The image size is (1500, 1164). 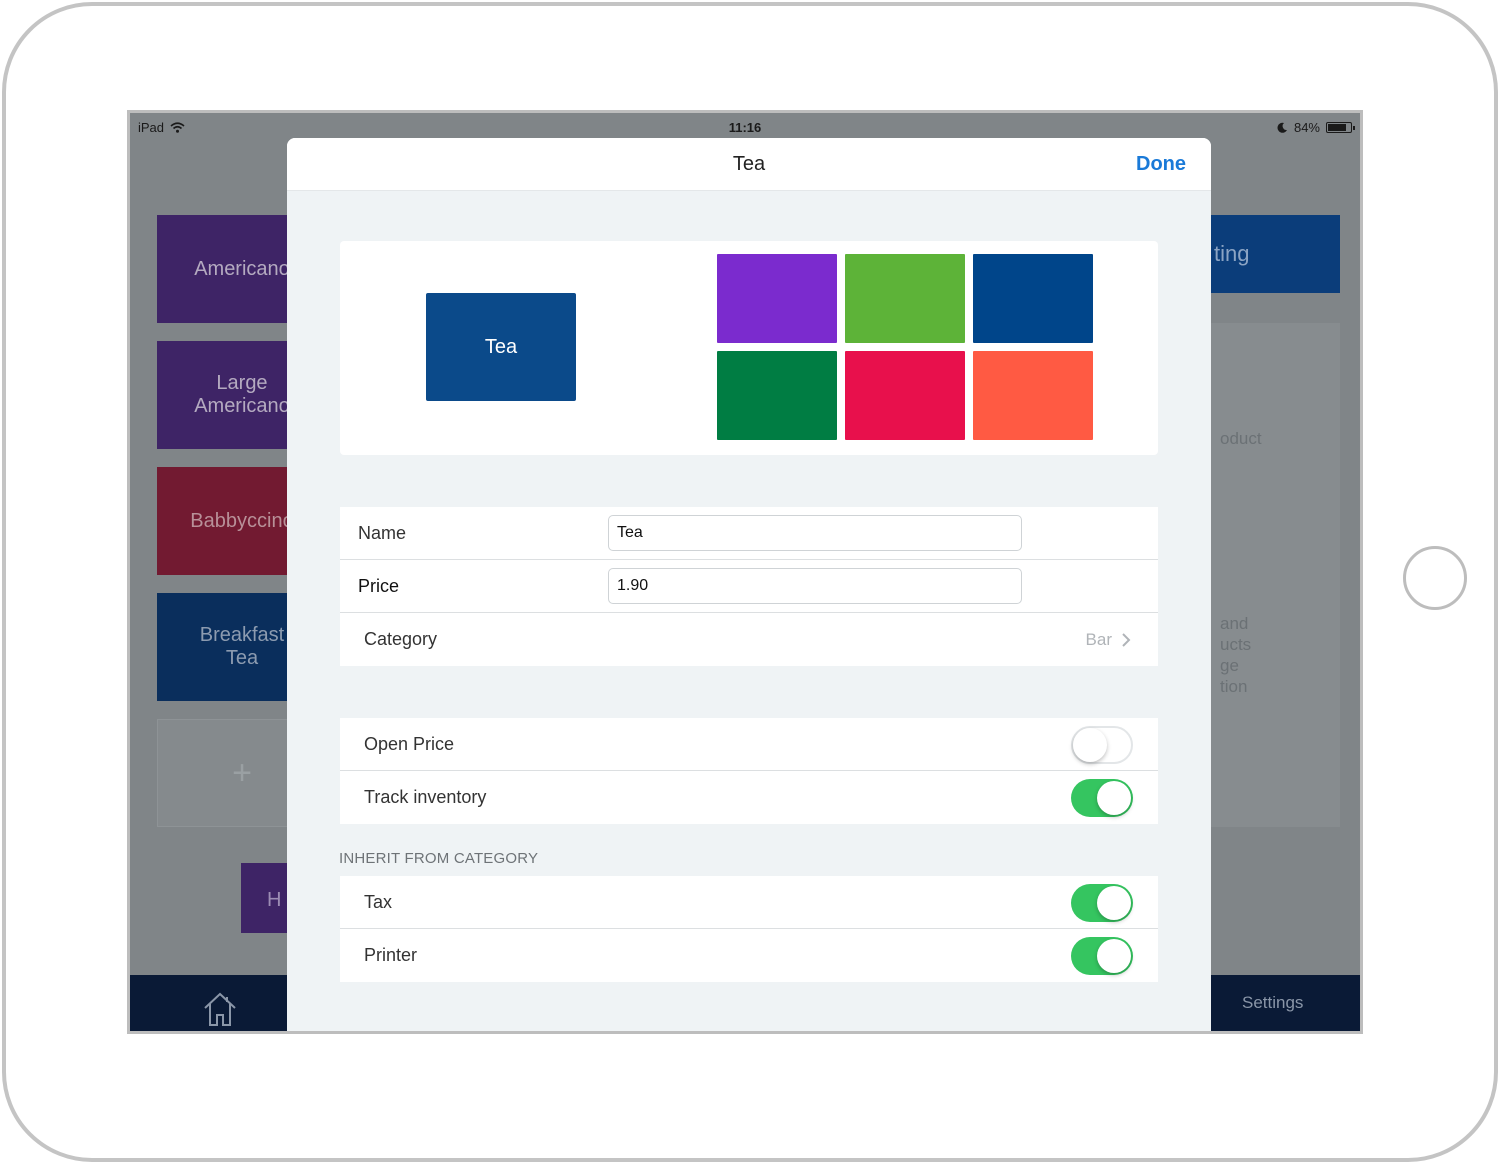 I want to click on color-swatch-pink, so click(x=905, y=395).